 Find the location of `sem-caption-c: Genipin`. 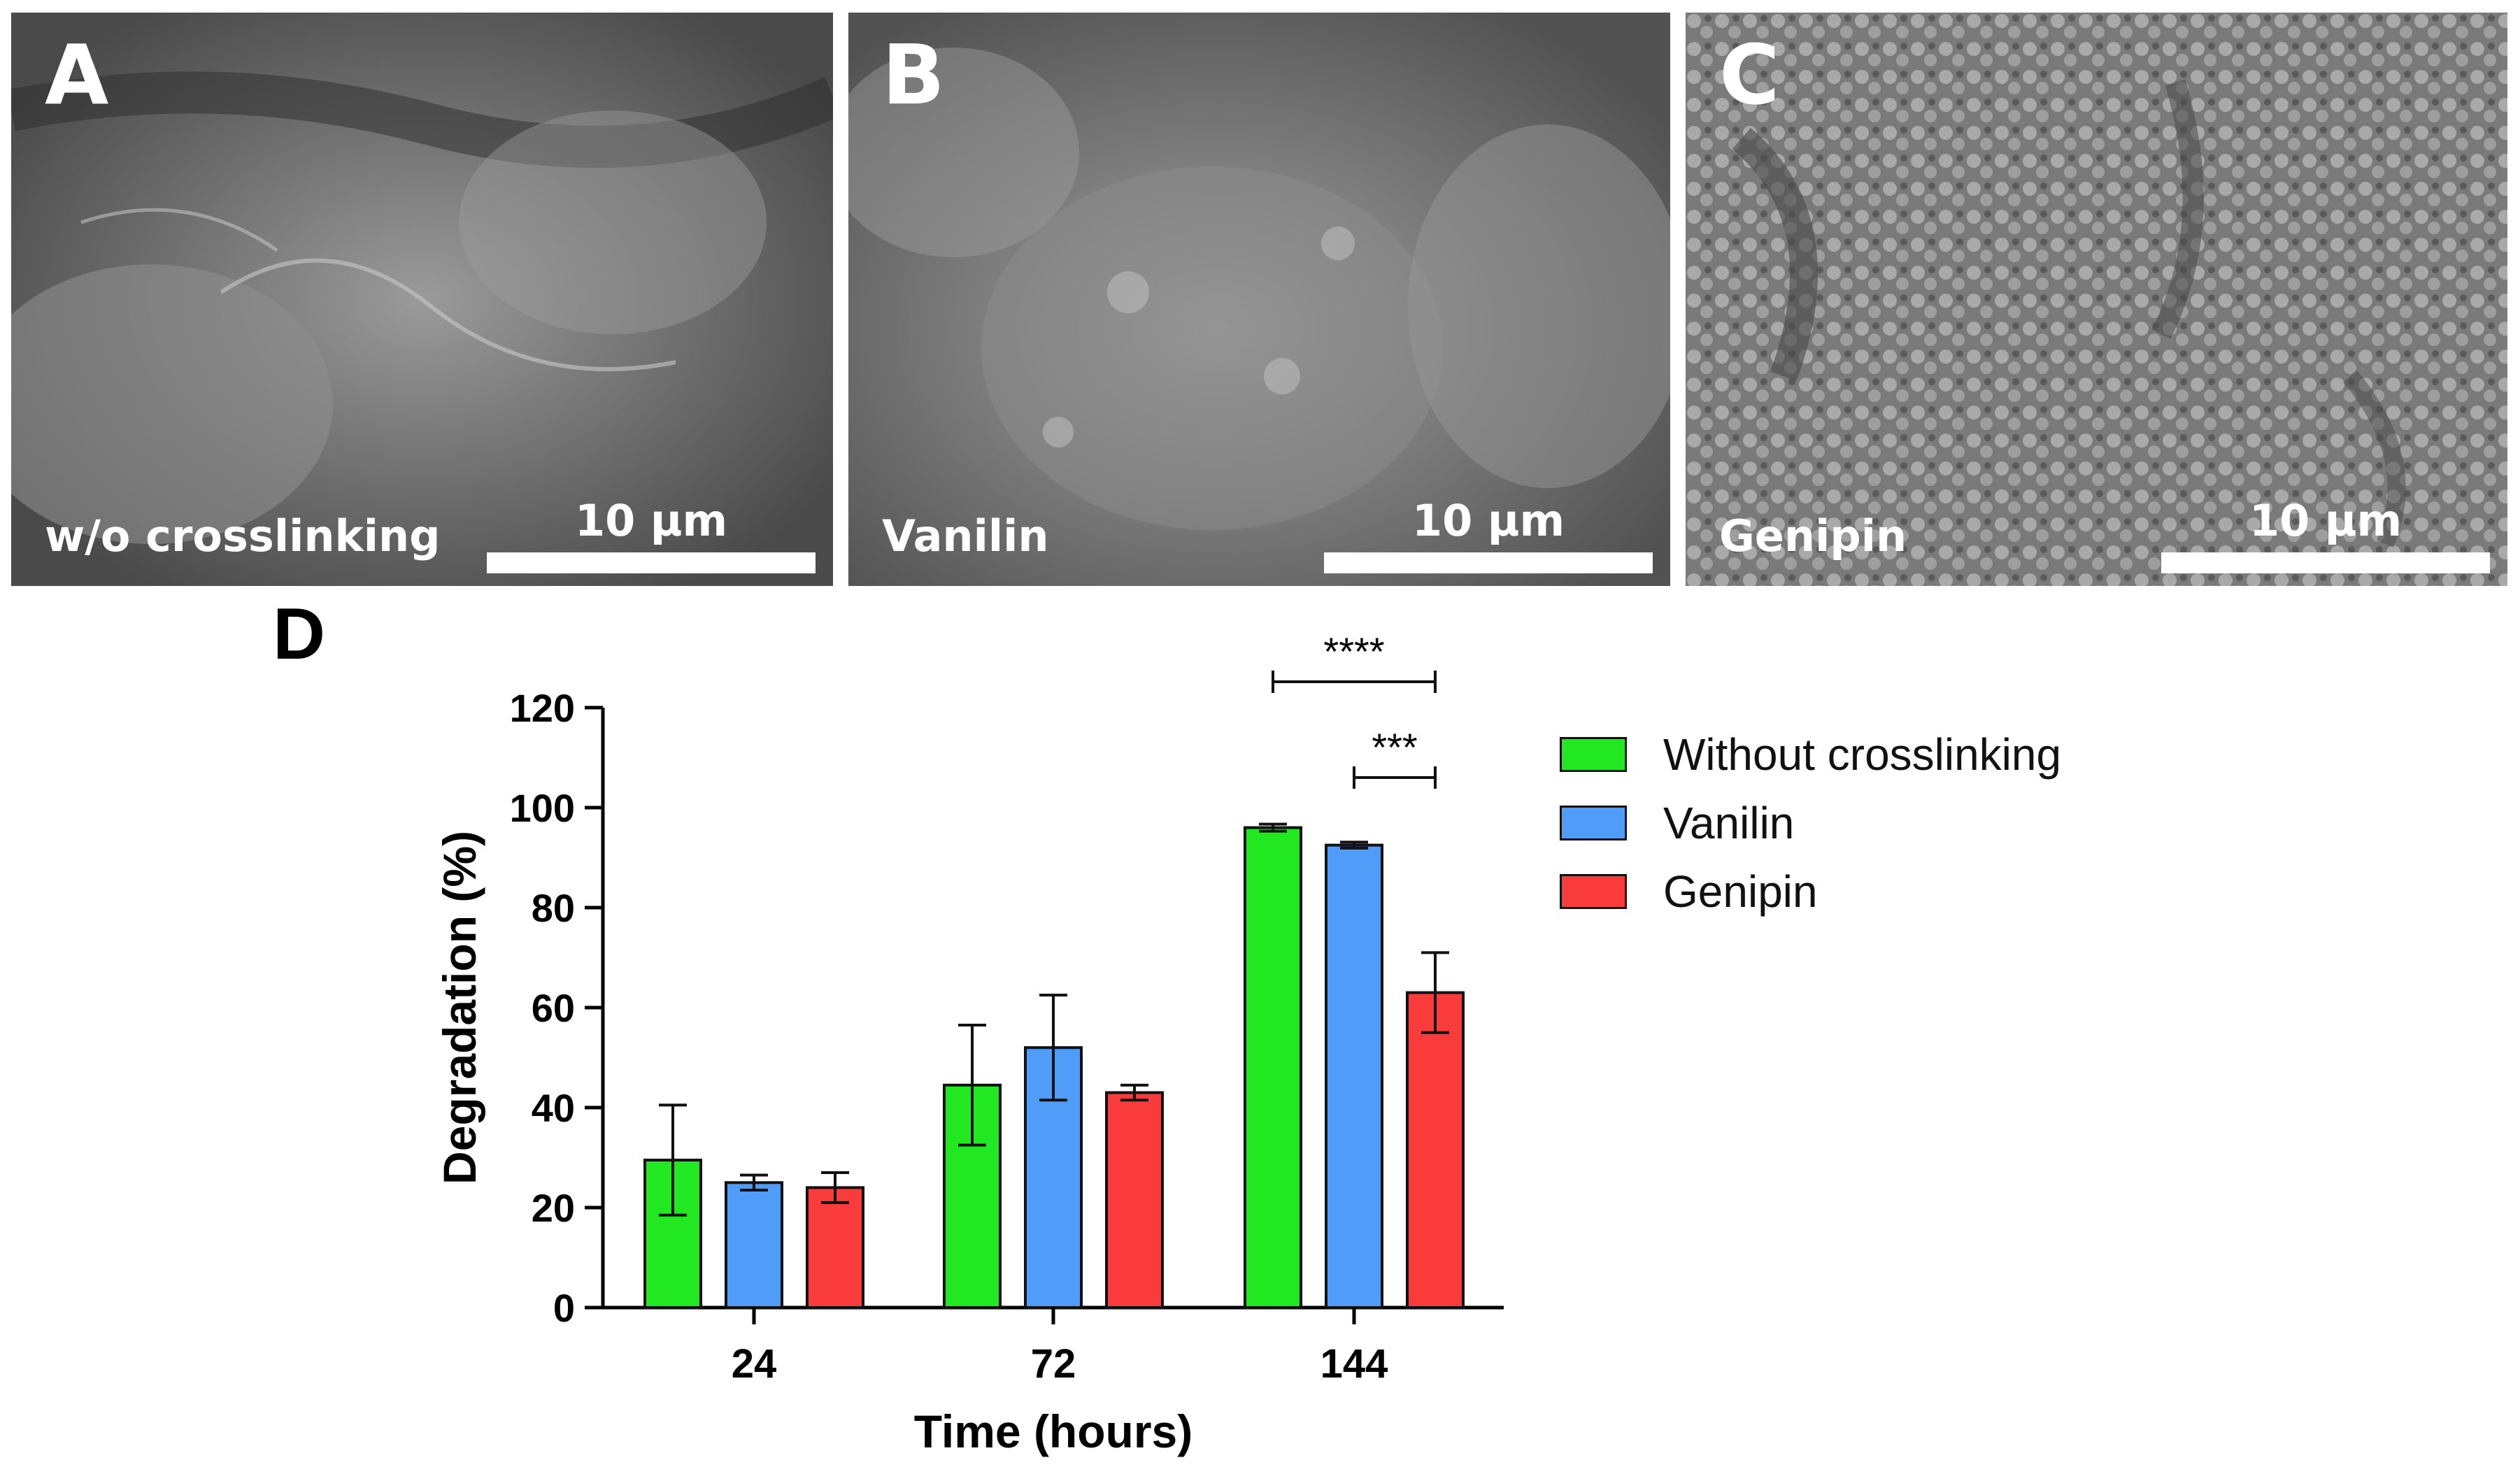

sem-caption-c: Genipin is located at coordinates (1813, 535).